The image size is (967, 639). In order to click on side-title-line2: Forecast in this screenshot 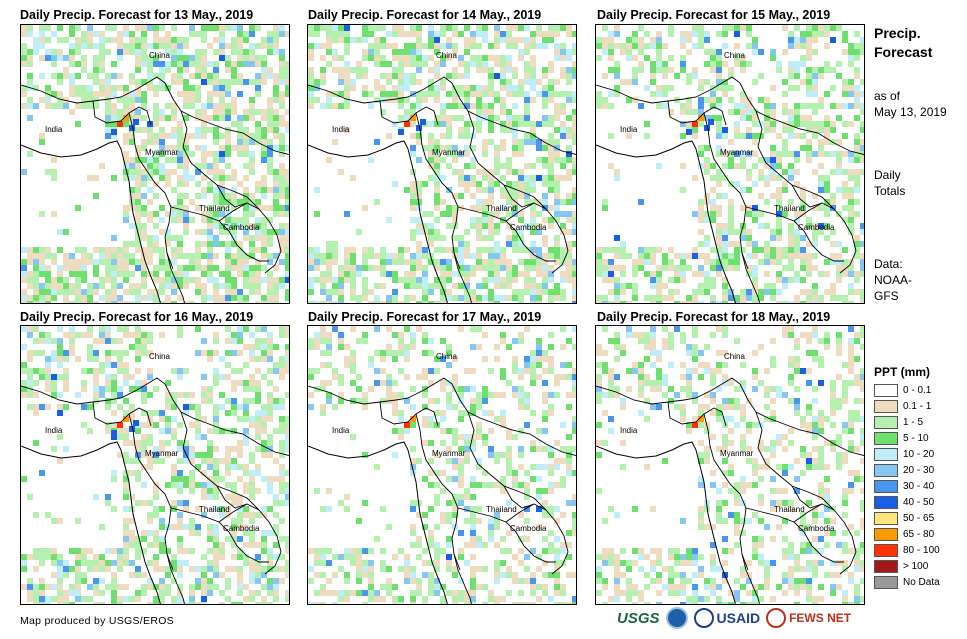, I will do `click(903, 52)`.